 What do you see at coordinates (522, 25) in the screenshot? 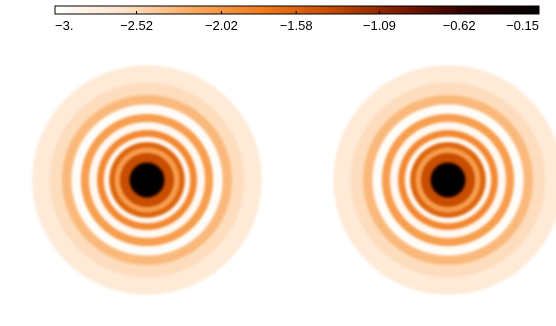
I see `colorbar-tick-label: −0.15` at bounding box center [522, 25].